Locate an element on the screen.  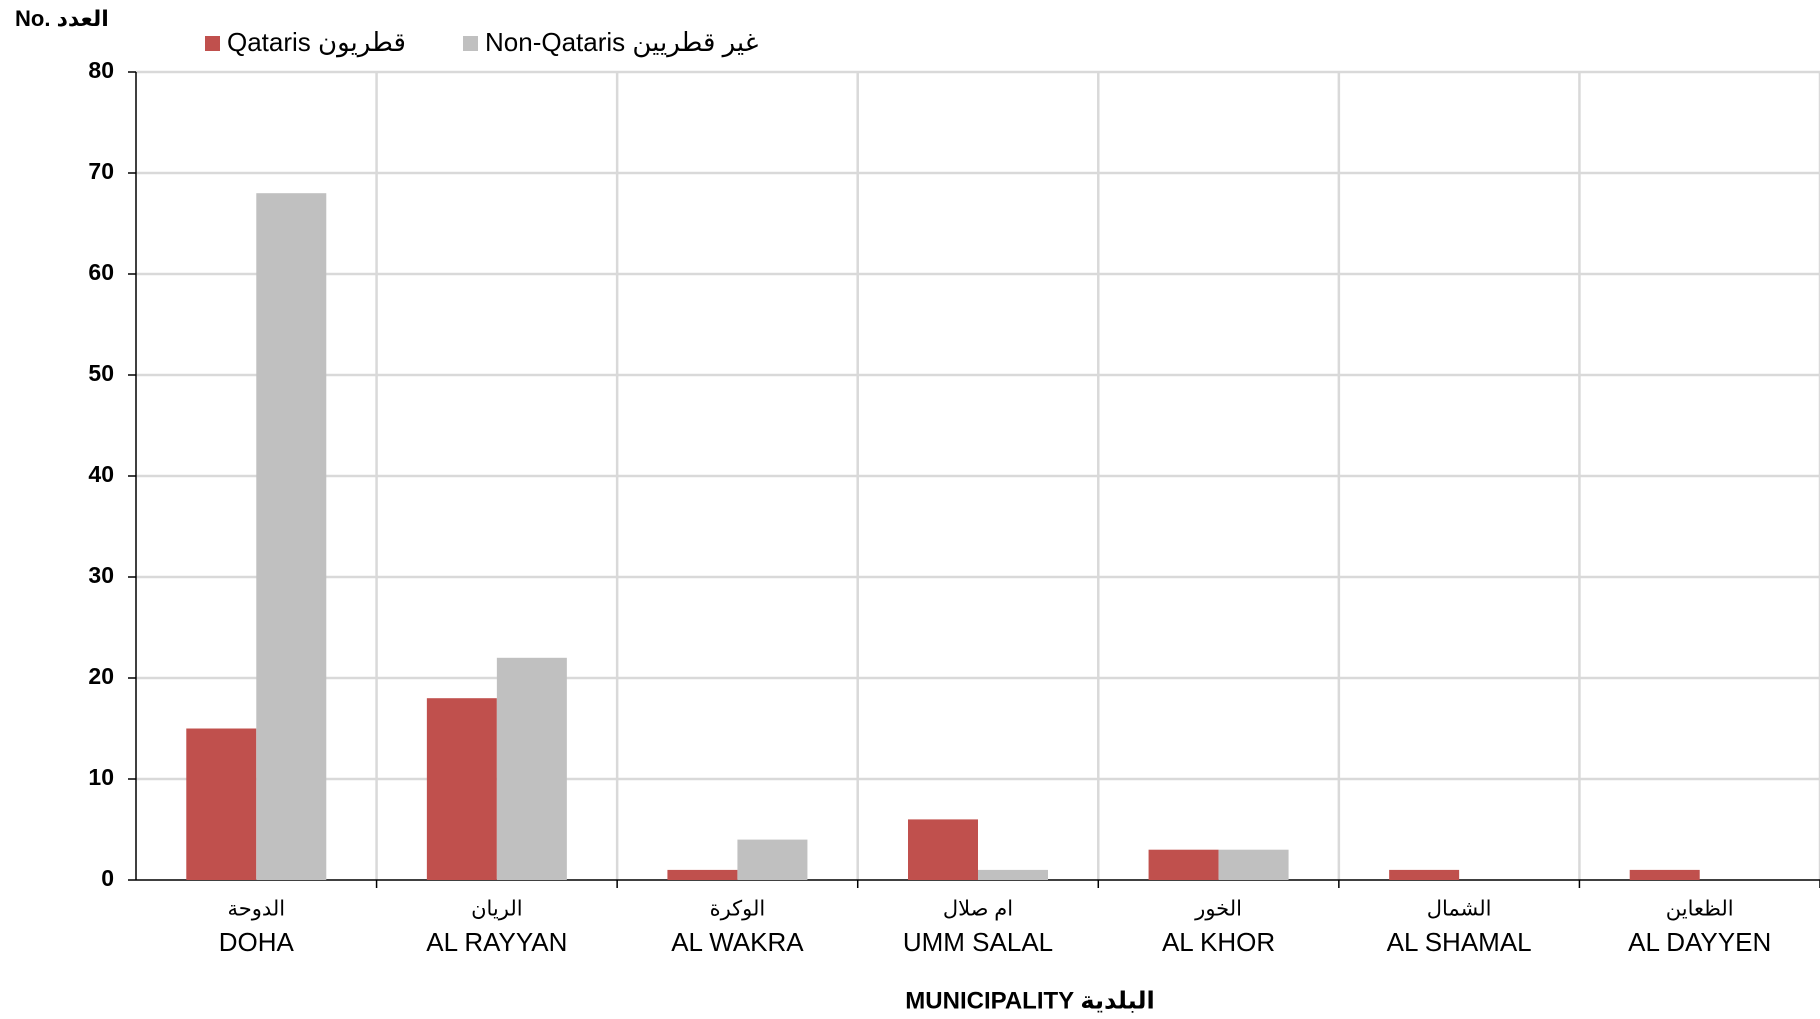
y-tick-label: 30 is located at coordinates (101, 575).